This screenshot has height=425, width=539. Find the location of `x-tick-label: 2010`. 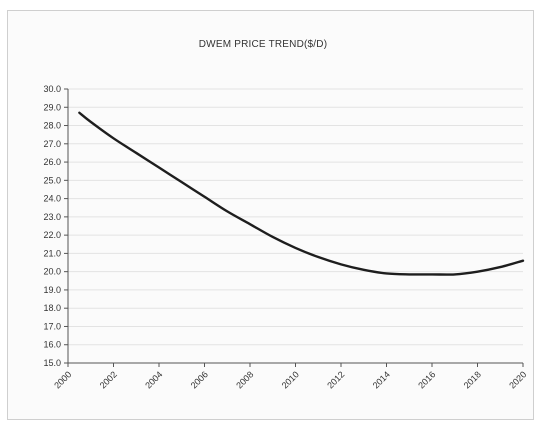

x-tick-label: 2010 is located at coordinates (290, 379).